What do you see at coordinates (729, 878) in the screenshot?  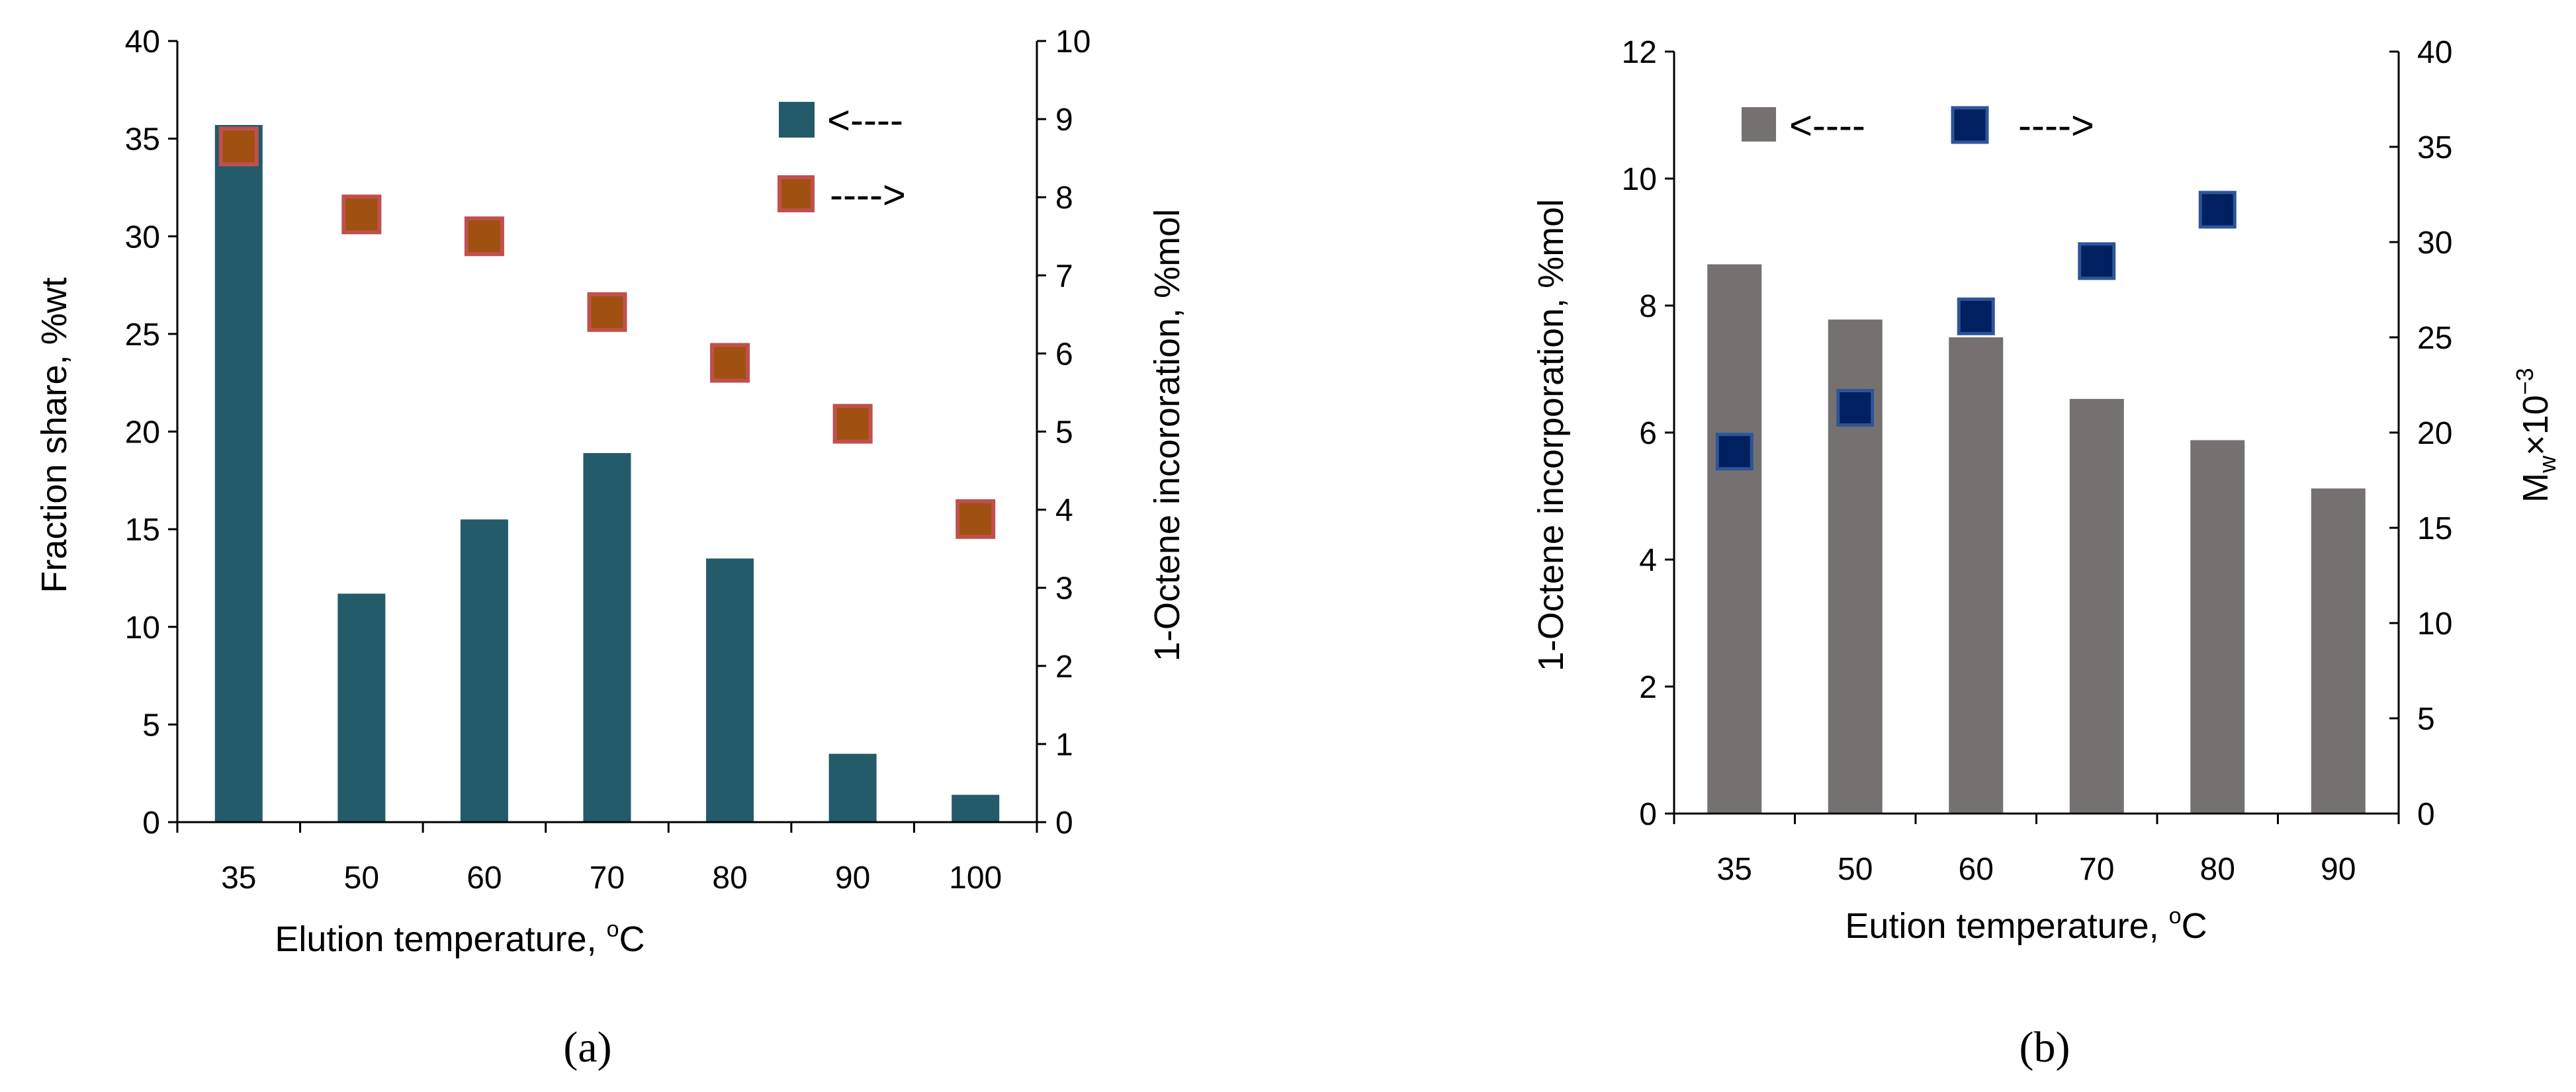 I see `panel-a-x-tick-label: 80` at bounding box center [729, 878].